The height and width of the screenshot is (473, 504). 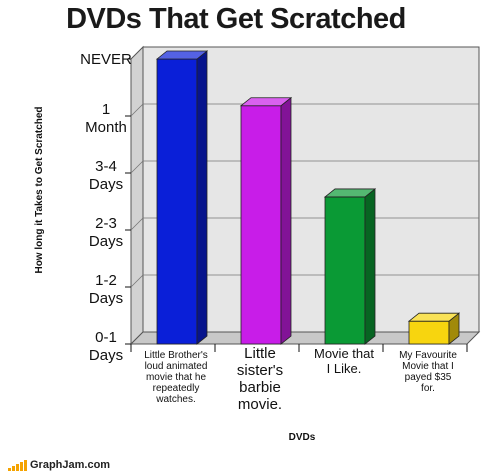 I want to click on brand-name: GraphJam.com, so click(x=70, y=465).